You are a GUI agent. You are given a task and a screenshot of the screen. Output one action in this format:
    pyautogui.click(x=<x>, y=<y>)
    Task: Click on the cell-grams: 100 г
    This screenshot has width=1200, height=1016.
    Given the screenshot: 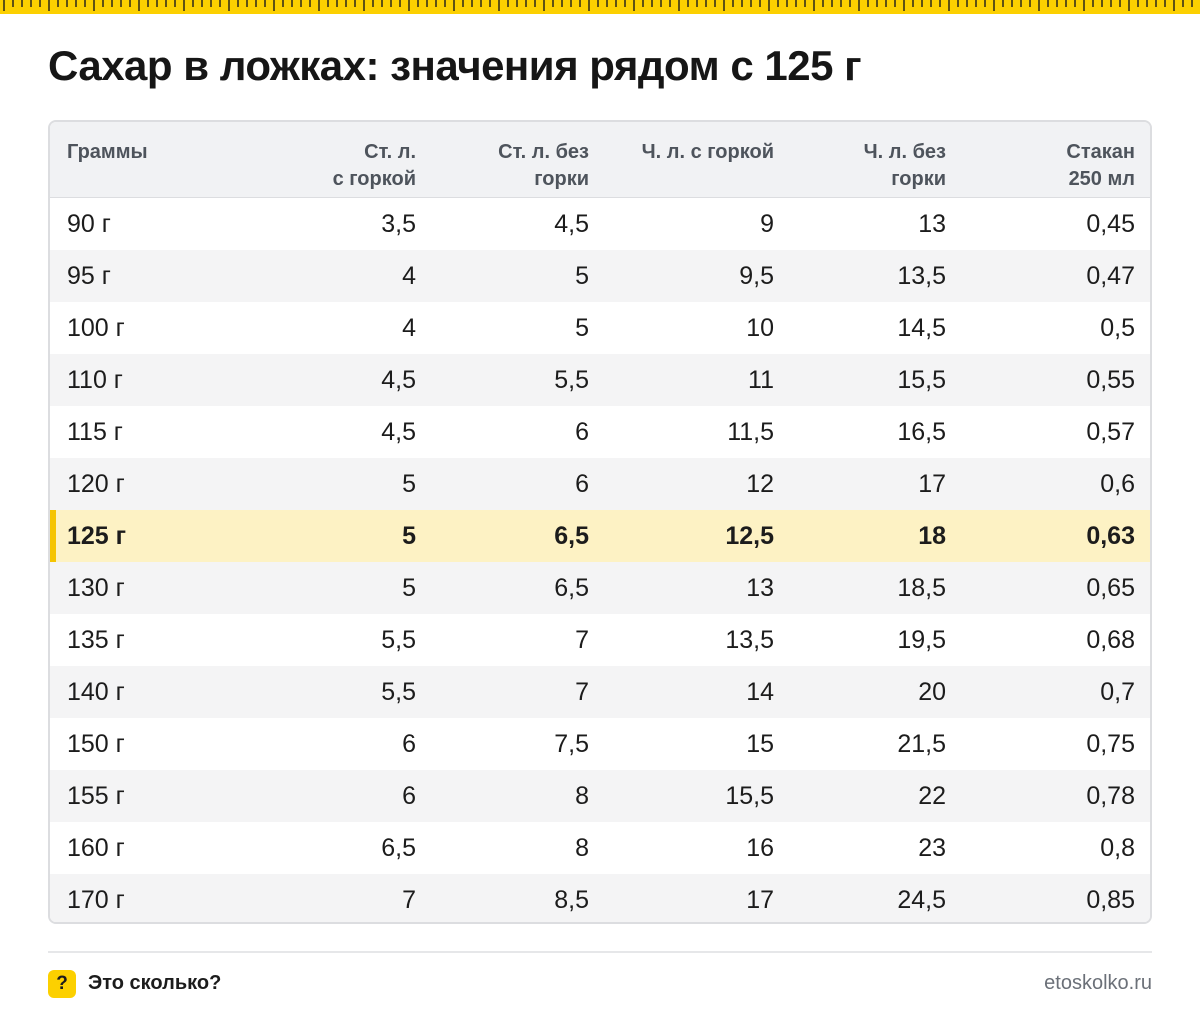 What is the action you would take?
    pyautogui.click(x=96, y=327)
    